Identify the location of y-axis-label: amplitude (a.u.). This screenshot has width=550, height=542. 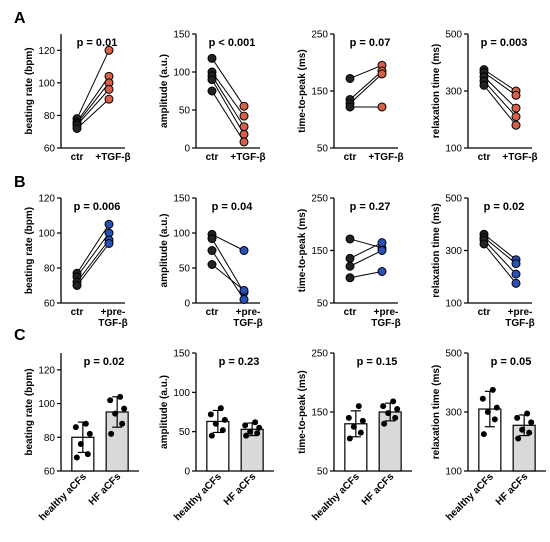
(164, 251).